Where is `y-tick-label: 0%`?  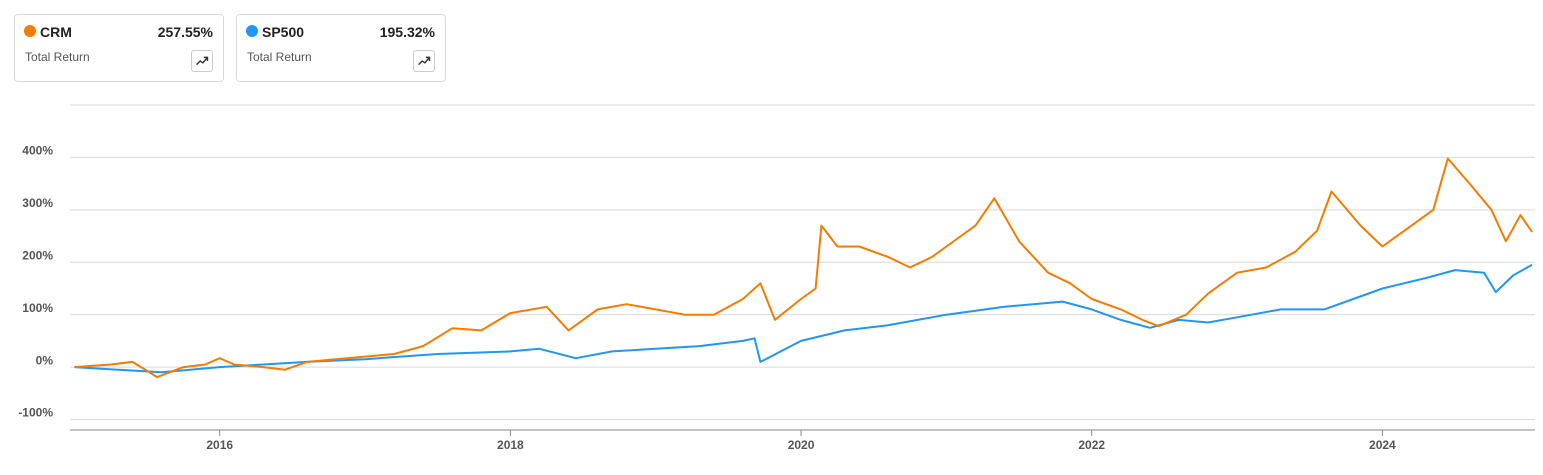
y-tick-label: 0% is located at coordinates (45, 360).